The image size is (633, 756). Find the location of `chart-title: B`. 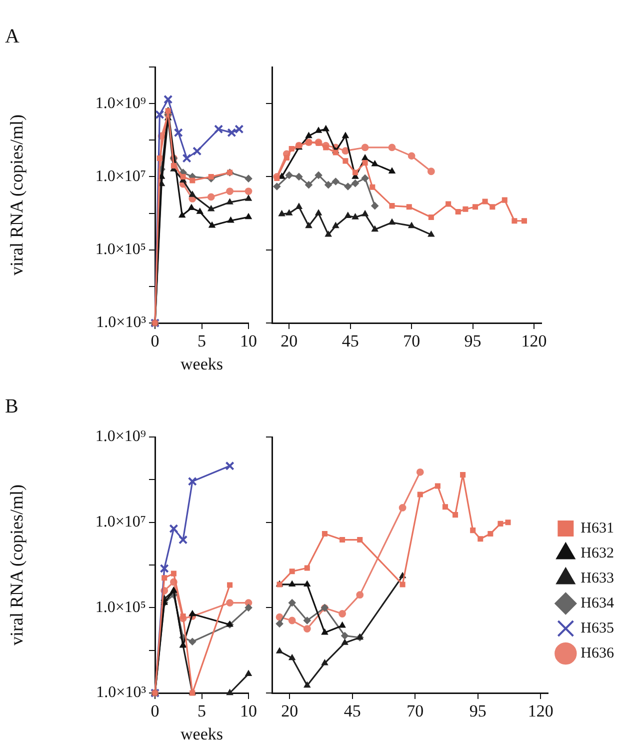

chart-title: B is located at coordinates (11, 406).